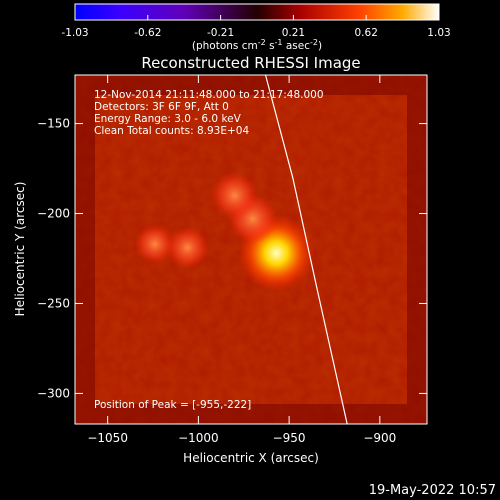 The image size is (500, 500). Describe the element at coordinates (53, 393) in the screenshot. I see `y-tick-label: −300` at that location.